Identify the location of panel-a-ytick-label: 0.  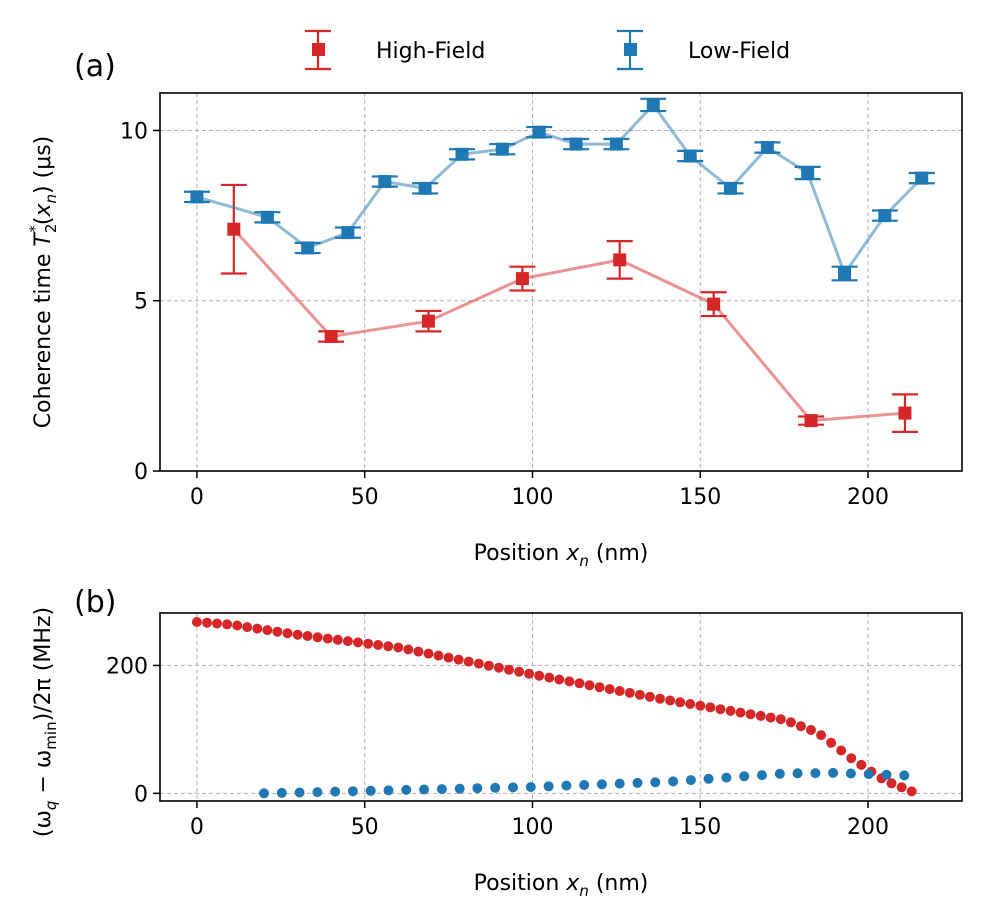
(141, 472).